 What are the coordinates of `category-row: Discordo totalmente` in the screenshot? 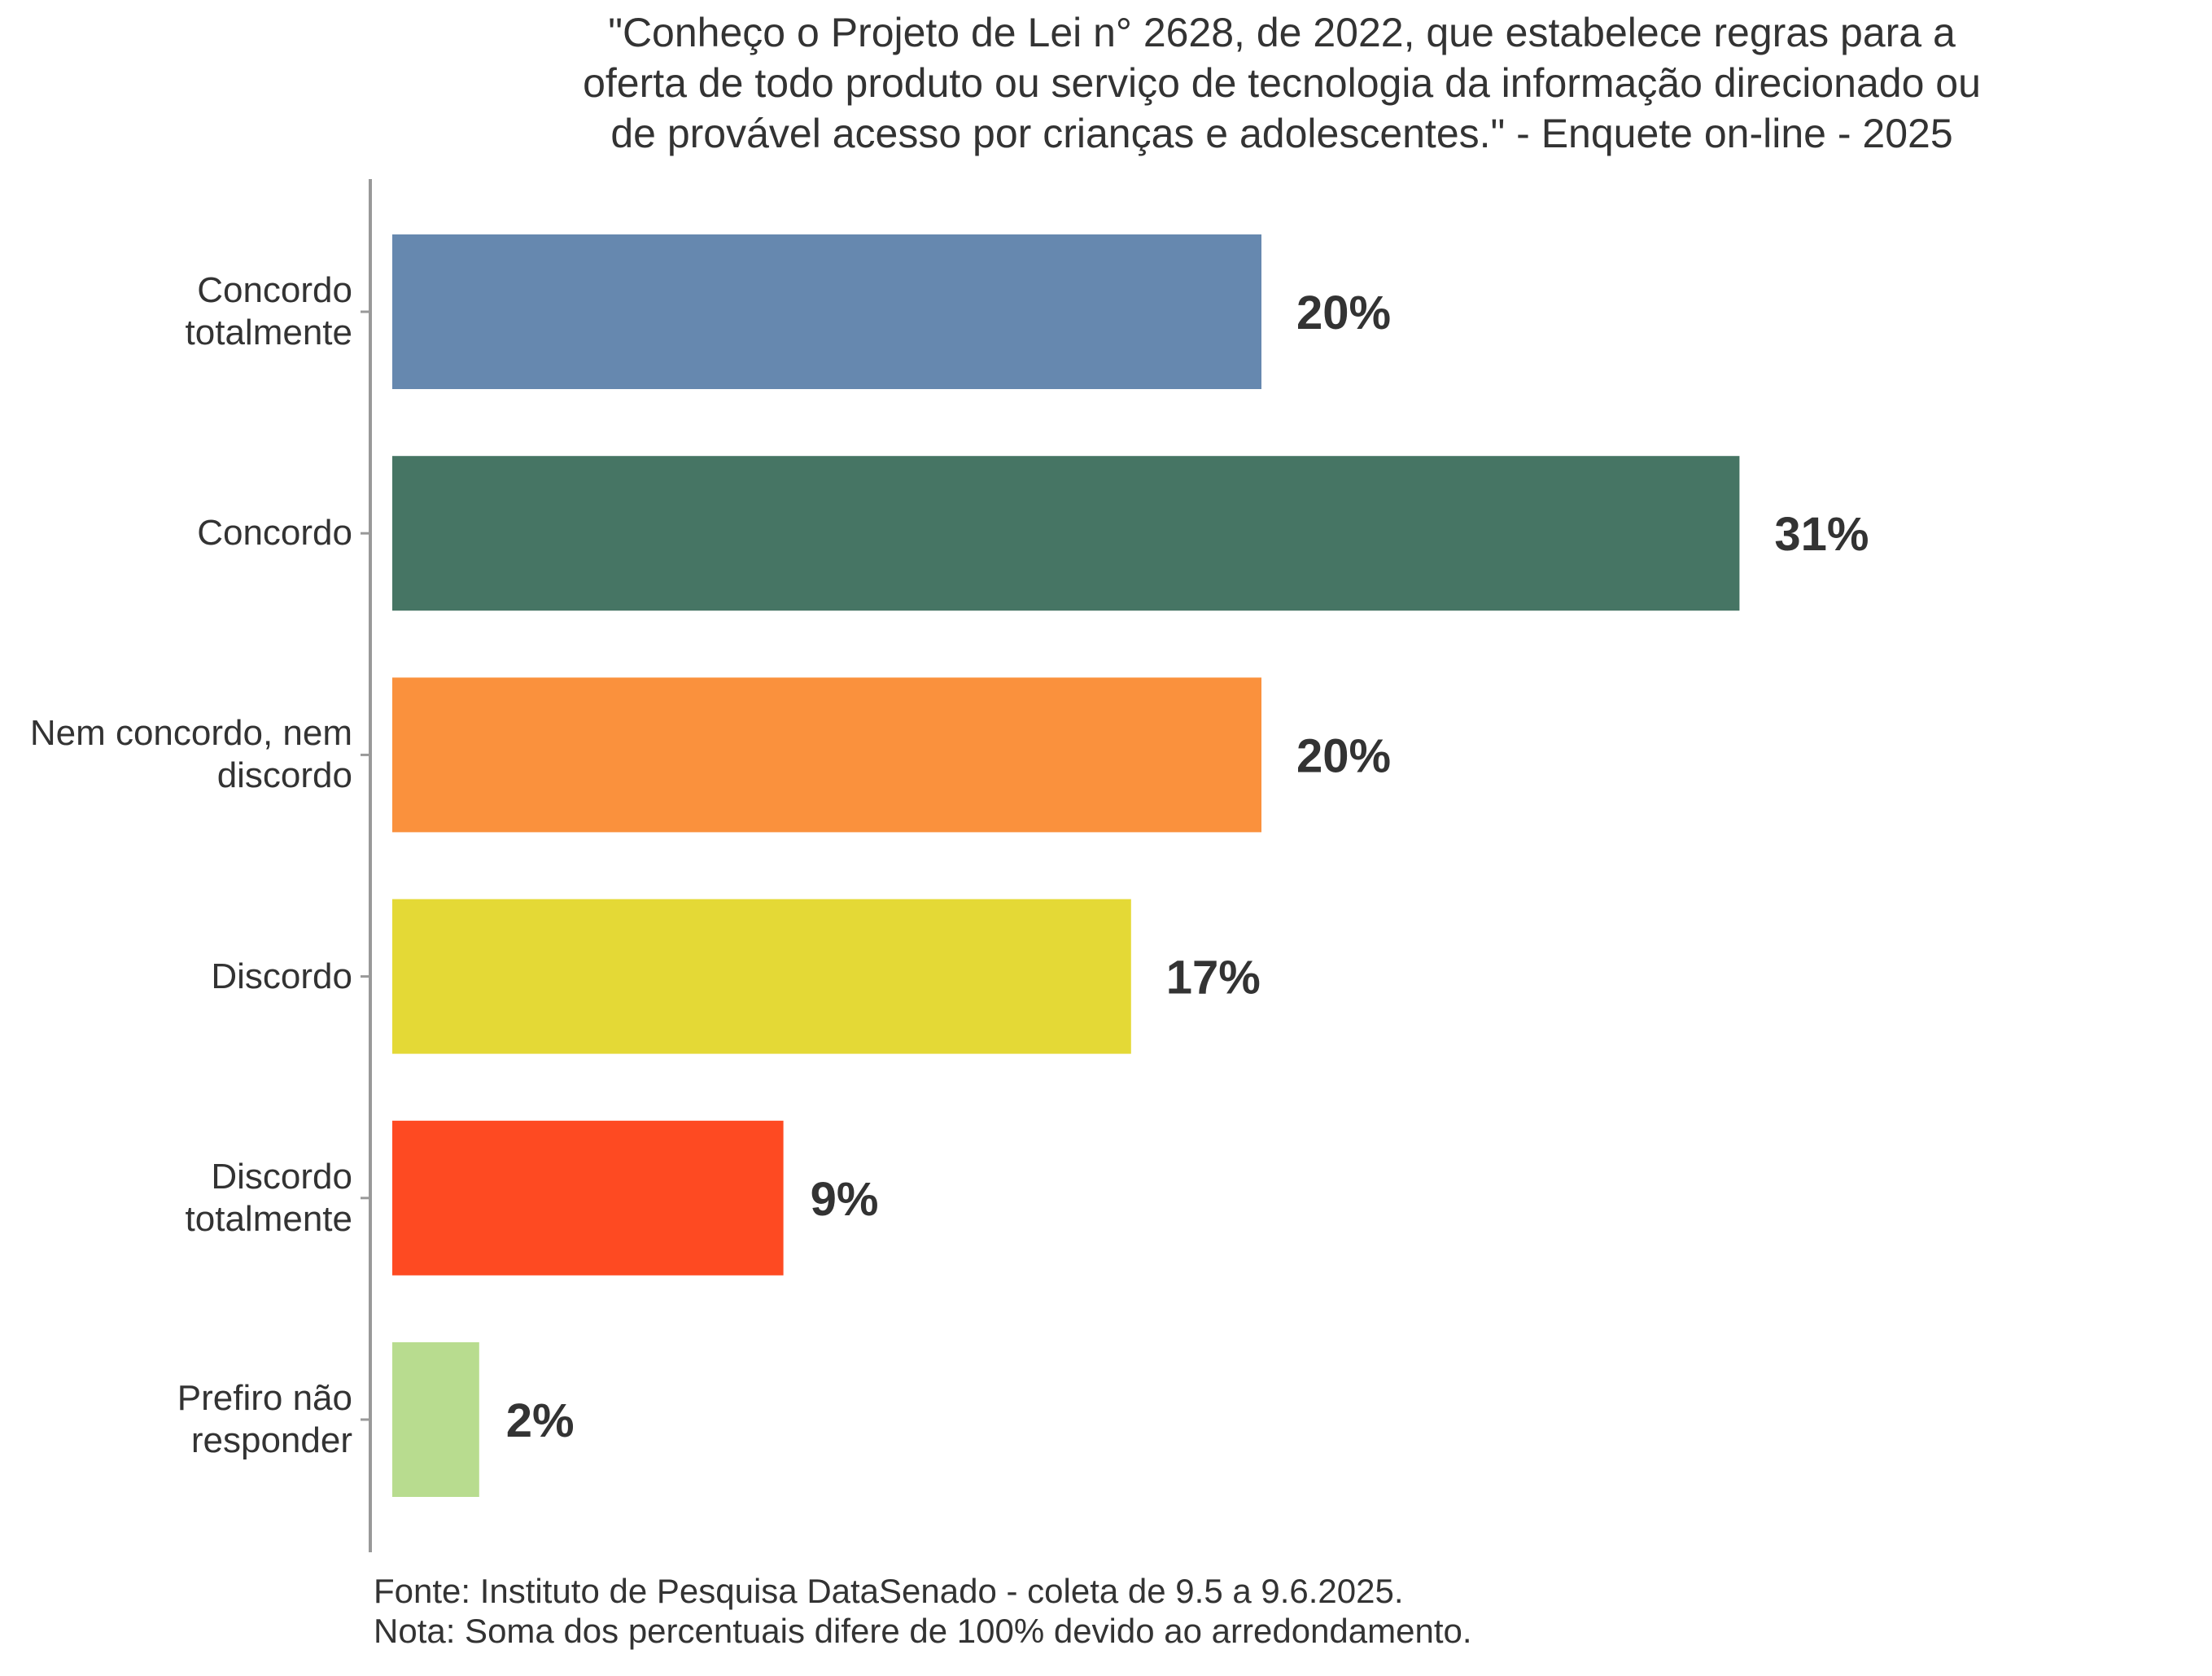 It's located at (176, 1199).